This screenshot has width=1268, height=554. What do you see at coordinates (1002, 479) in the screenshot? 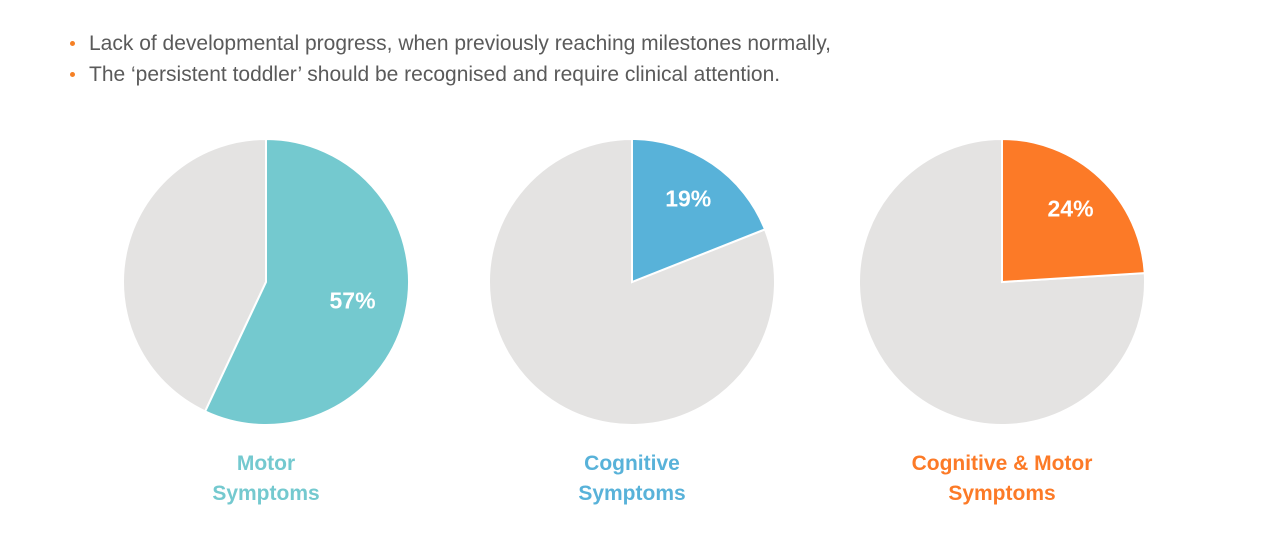
I see `chart-label: Cognitive & Motor Symptoms` at bounding box center [1002, 479].